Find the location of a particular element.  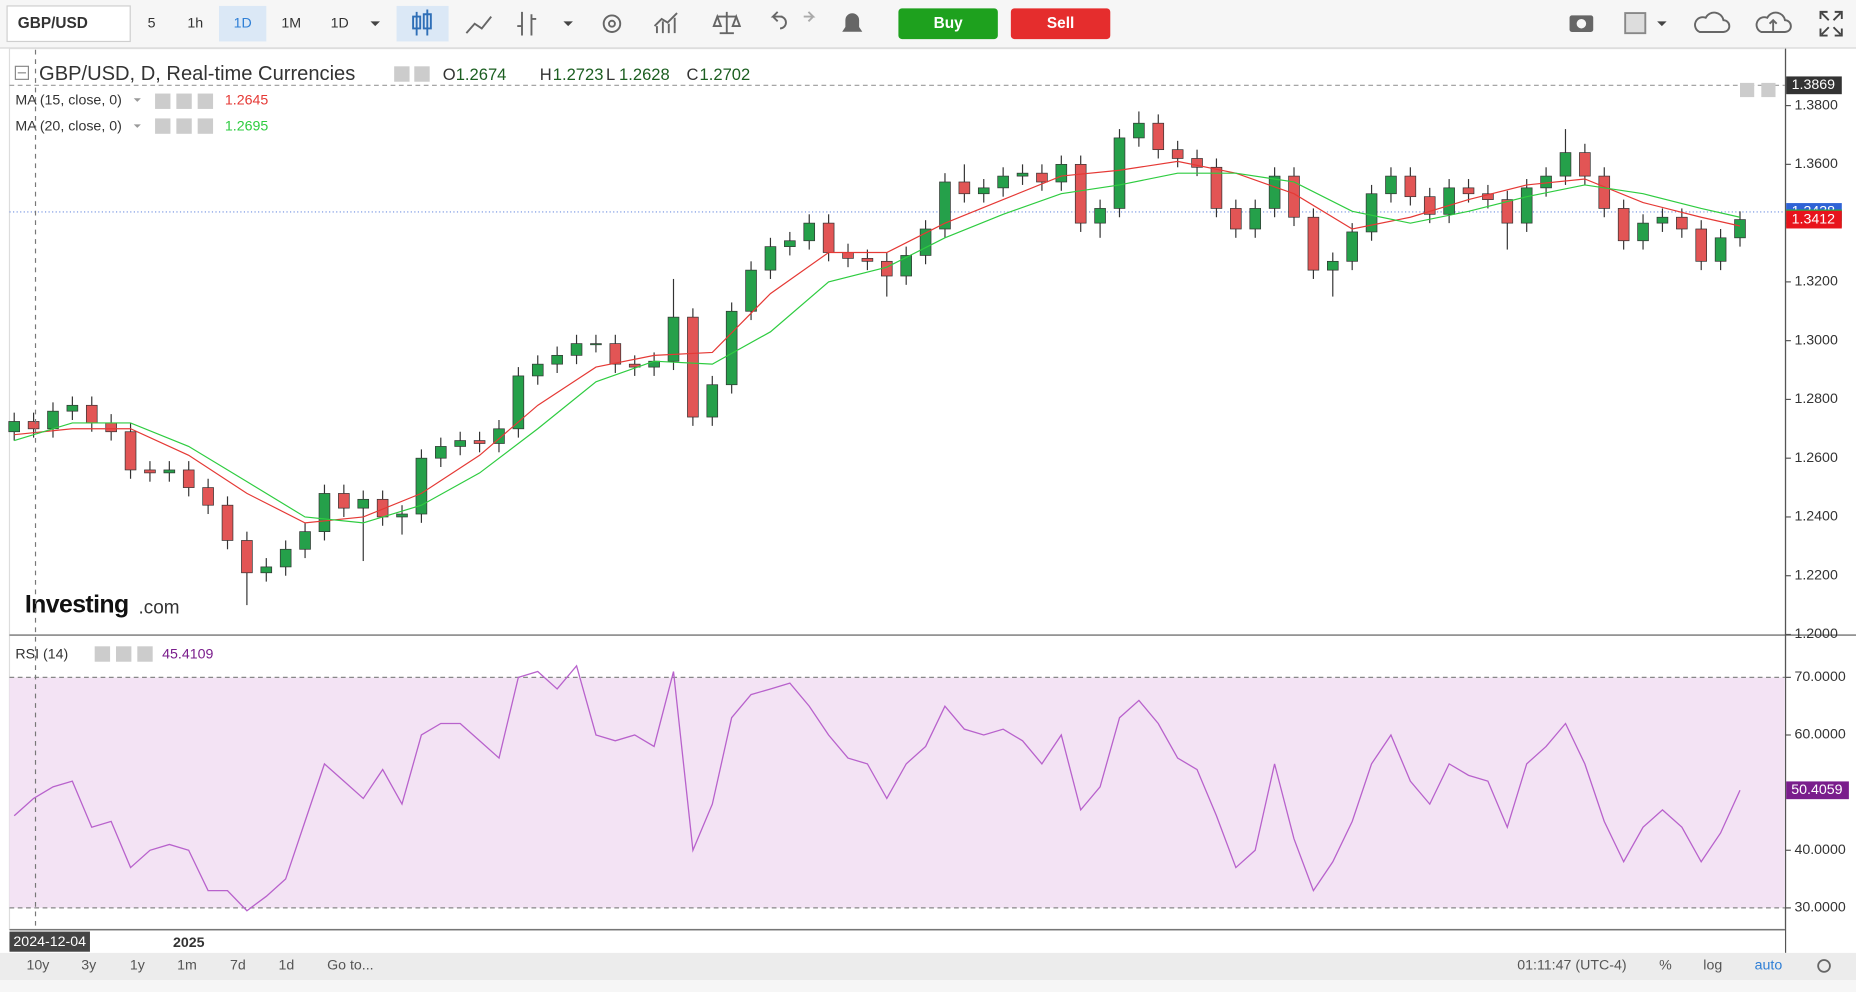

range-button: 10y is located at coordinates (38, 966).